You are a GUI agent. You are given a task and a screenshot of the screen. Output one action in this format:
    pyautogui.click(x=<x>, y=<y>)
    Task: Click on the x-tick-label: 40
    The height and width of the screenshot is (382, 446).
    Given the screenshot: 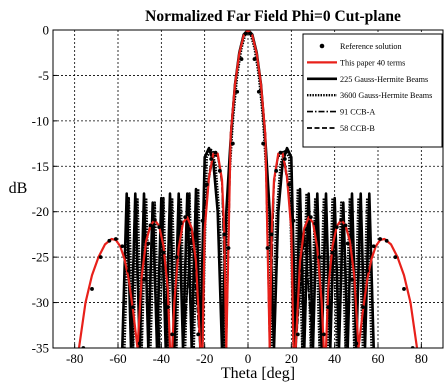 What is the action you would take?
    pyautogui.click(x=334, y=358)
    